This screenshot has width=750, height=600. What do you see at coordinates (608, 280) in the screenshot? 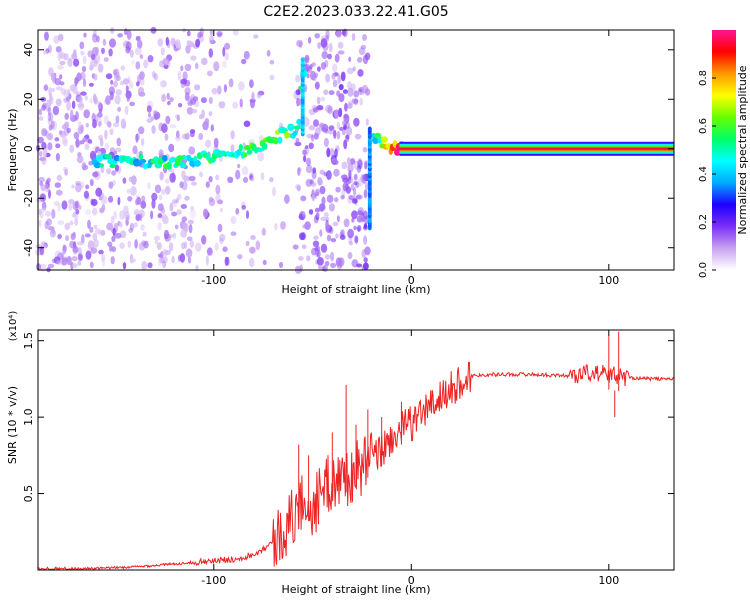
I see `x-tick-label: 100` at bounding box center [608, 280].